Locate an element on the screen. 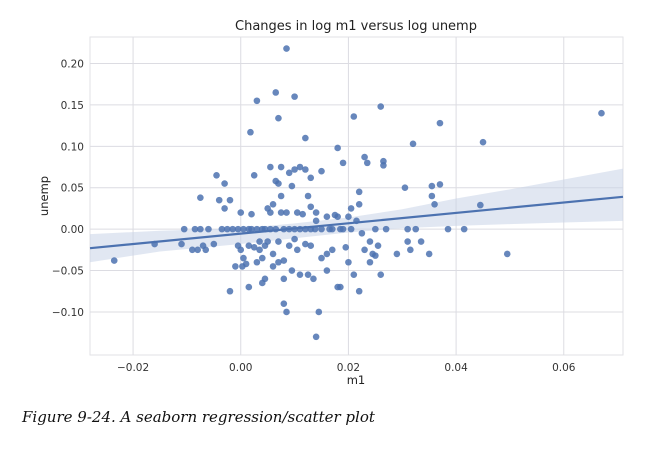 The image size is (658, 452). x-tick-label: 0.04 is located at coordinates (456, 368).